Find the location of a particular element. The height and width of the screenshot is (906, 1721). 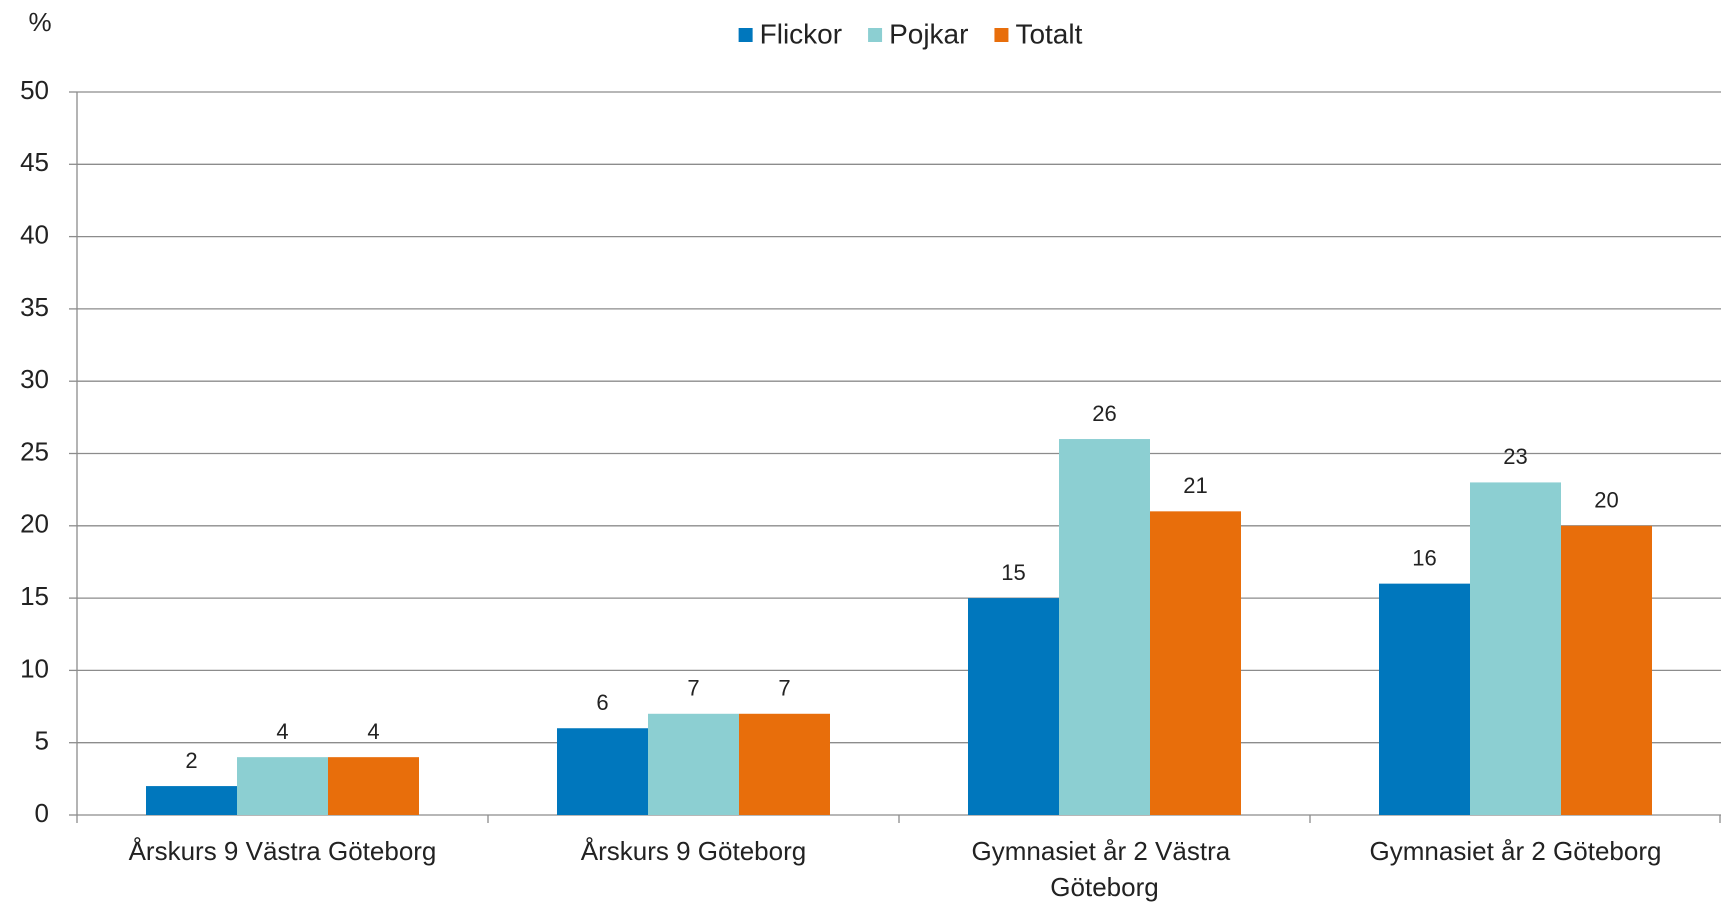

legend-item: Flickor is located at coordinates (790, 33).